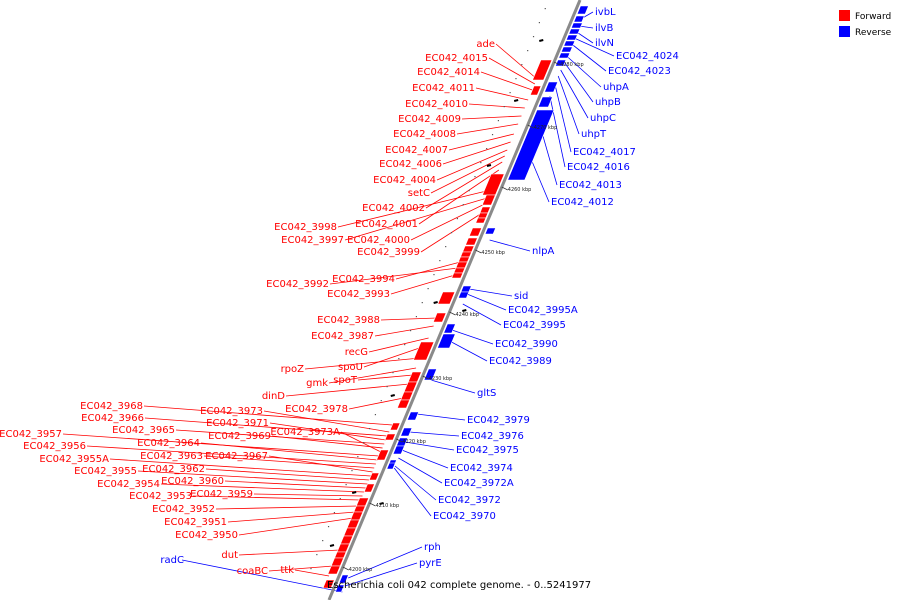  I want to click on gene-label-ec042-4015: EC042_4015, so click(456, 58).